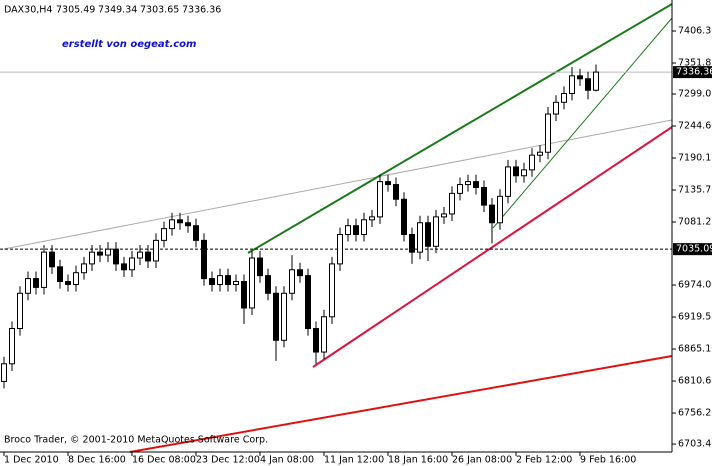  What do you see at coordinates (354, 460) in the screenshot?
I see `x-tick-label: 11 Jan 12:00` at bounding box center [354, 460].